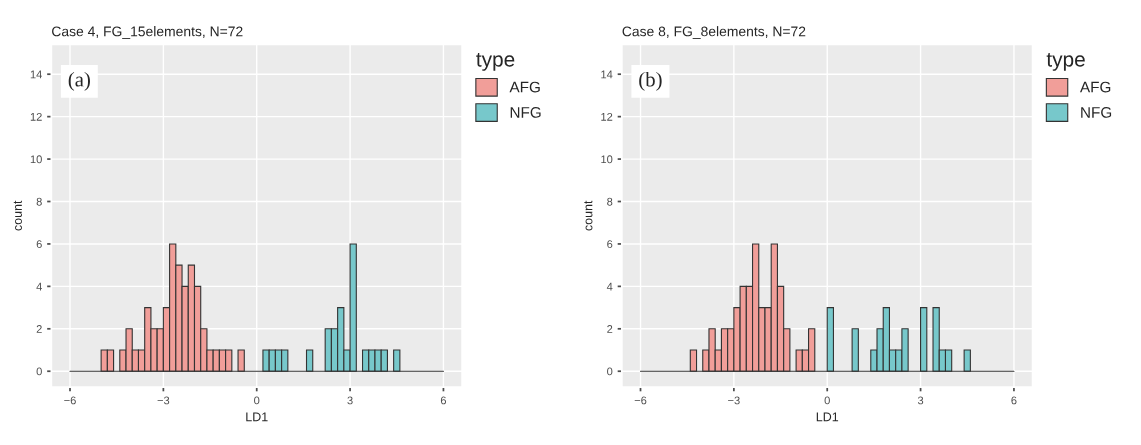 The width and height of the screenshot is (1141, 445). I want to click on annotation: (a), so click(79, 81).